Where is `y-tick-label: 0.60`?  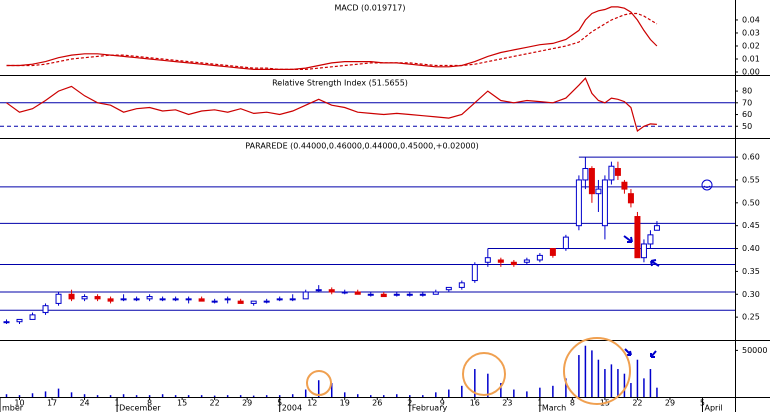
y-tick-label: 0.60 is located at coordinates (751, 157).